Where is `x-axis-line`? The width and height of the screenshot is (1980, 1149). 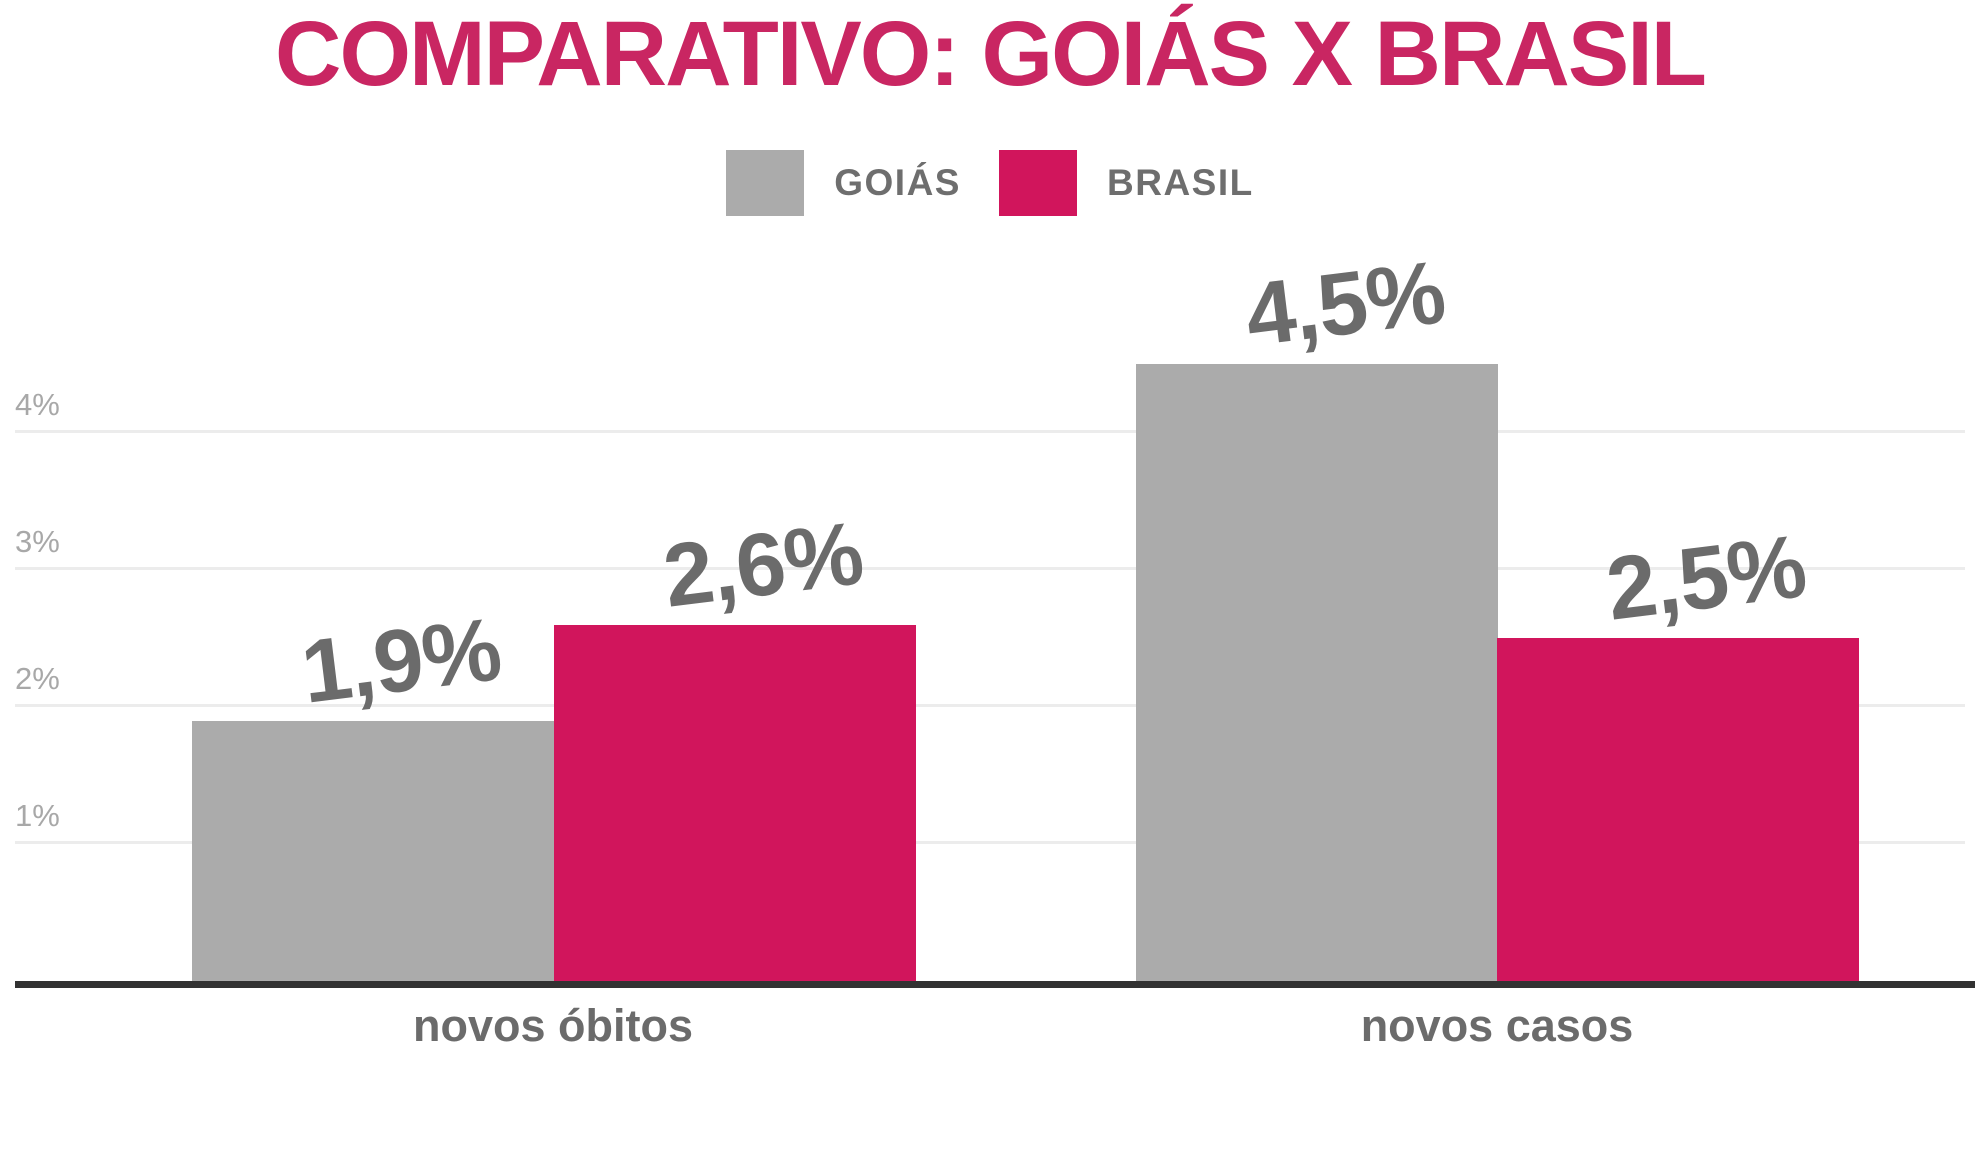
x-axis-line is located at coordinates (995, 984).